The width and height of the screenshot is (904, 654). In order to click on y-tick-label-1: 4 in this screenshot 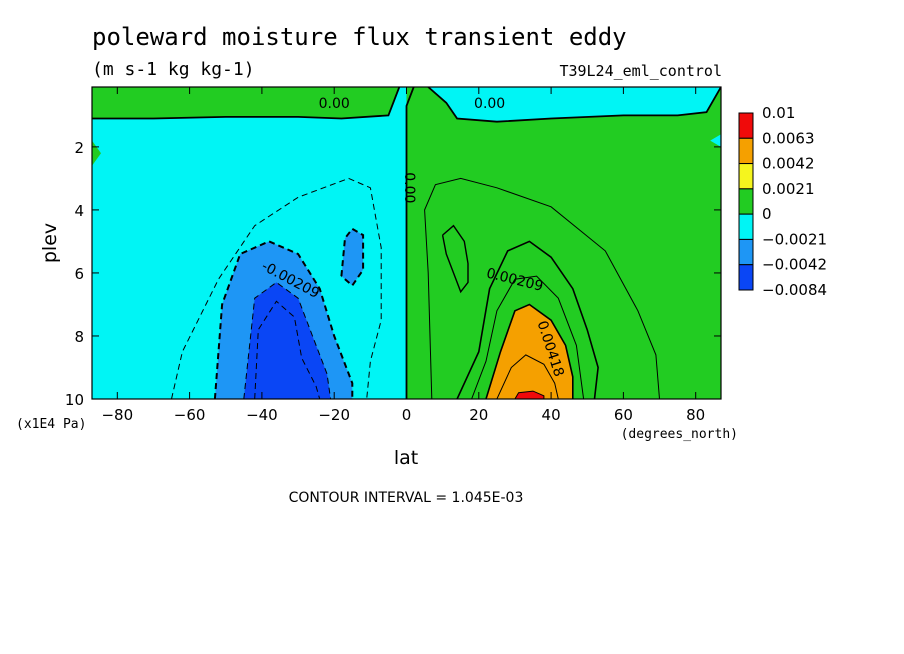, I will do `click(79, 211)`.